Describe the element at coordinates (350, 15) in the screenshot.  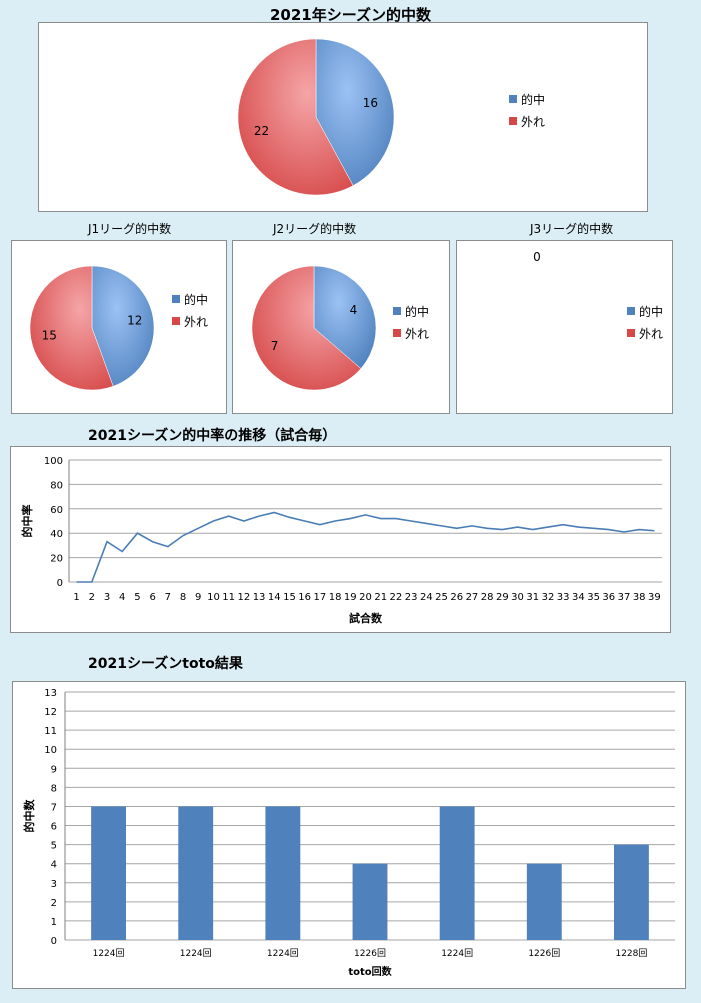
I see `season-pie-title: 2021年シーズン的中数` at that location.